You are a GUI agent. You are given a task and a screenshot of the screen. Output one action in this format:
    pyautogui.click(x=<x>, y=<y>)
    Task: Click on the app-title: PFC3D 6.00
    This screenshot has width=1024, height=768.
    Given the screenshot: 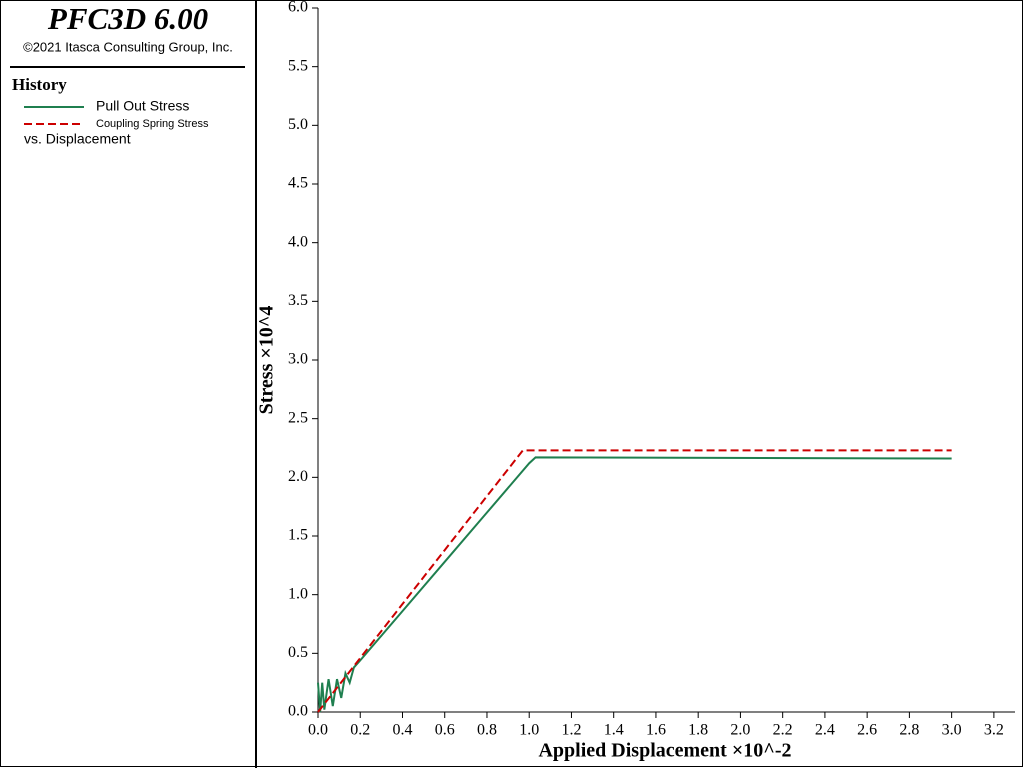 What is the action you would take?
    pyautogui.click(x=127, y=18)
    